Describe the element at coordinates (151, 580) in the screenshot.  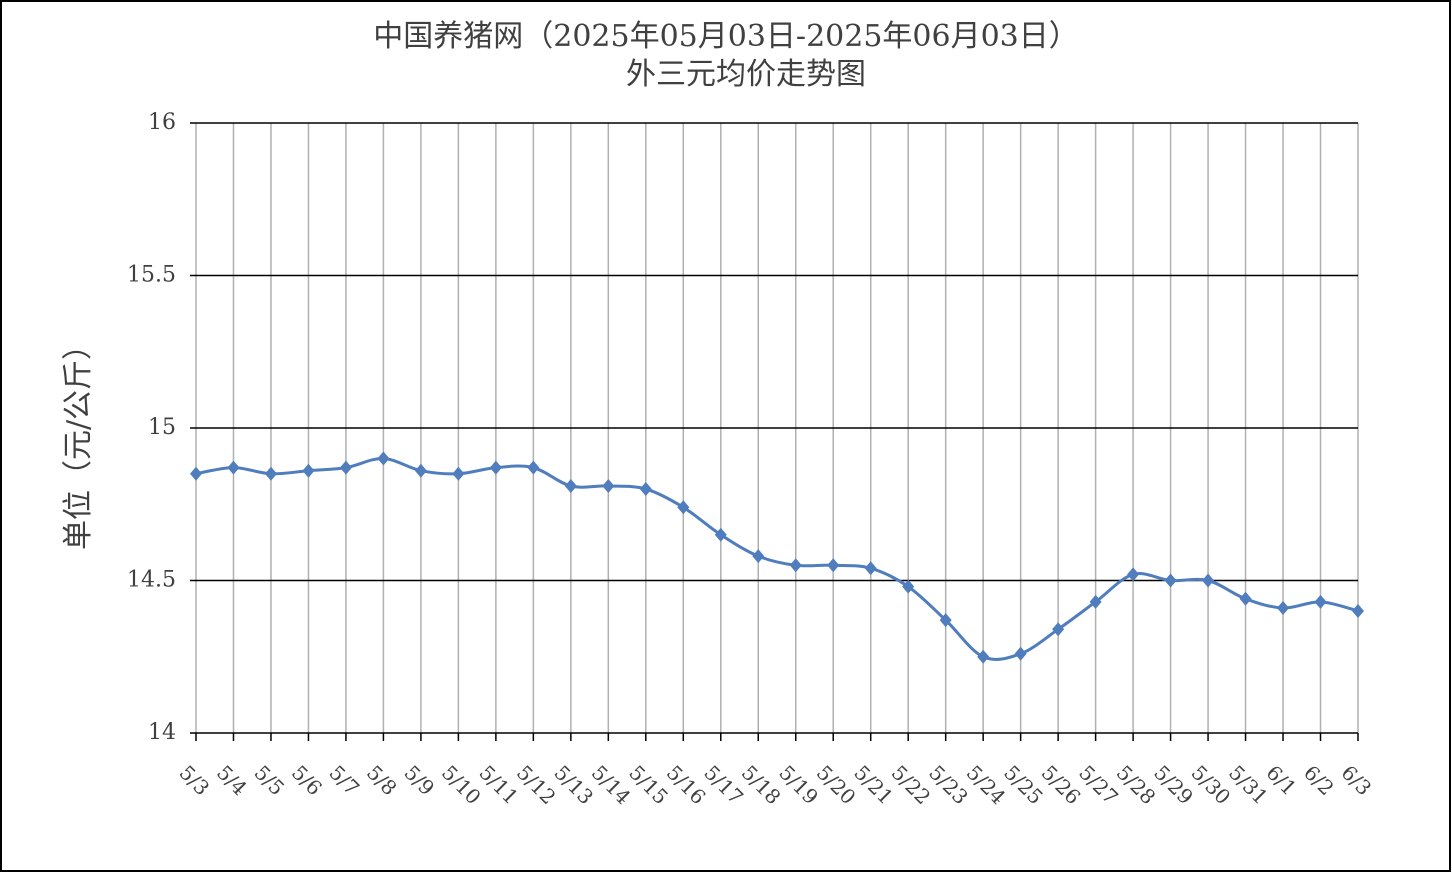
I see `y-tick-label: 14.5` at that location.